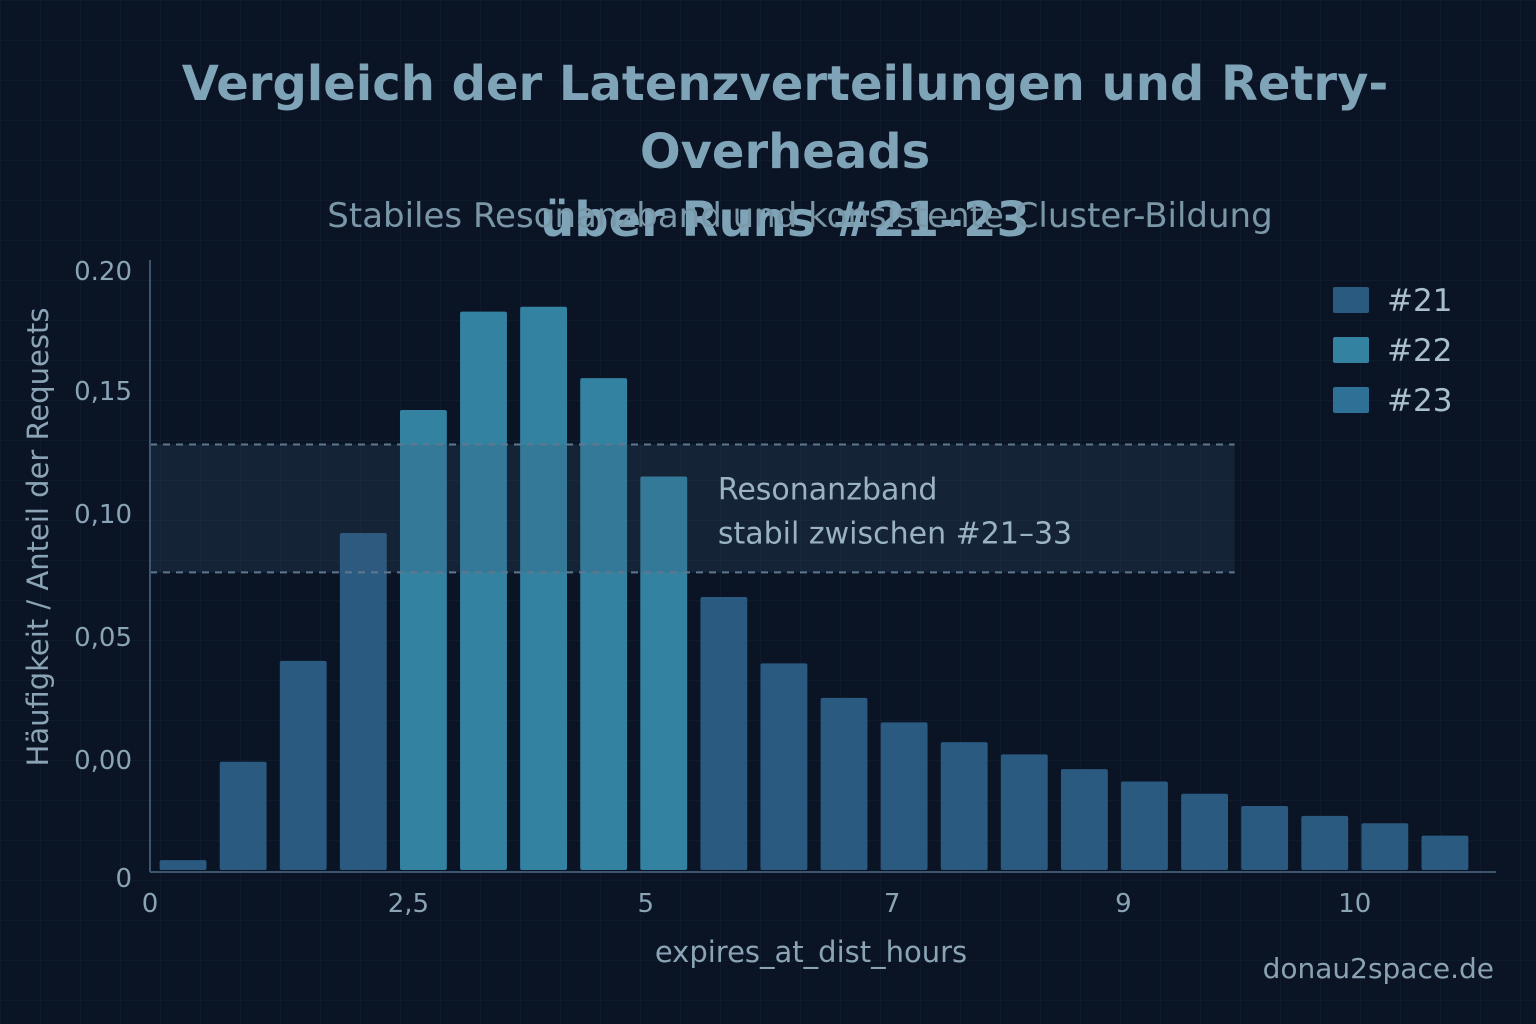 This screenshot has width=1536, height=1024. I want to click on x-tick-label-3: 7, so click(892, 904).